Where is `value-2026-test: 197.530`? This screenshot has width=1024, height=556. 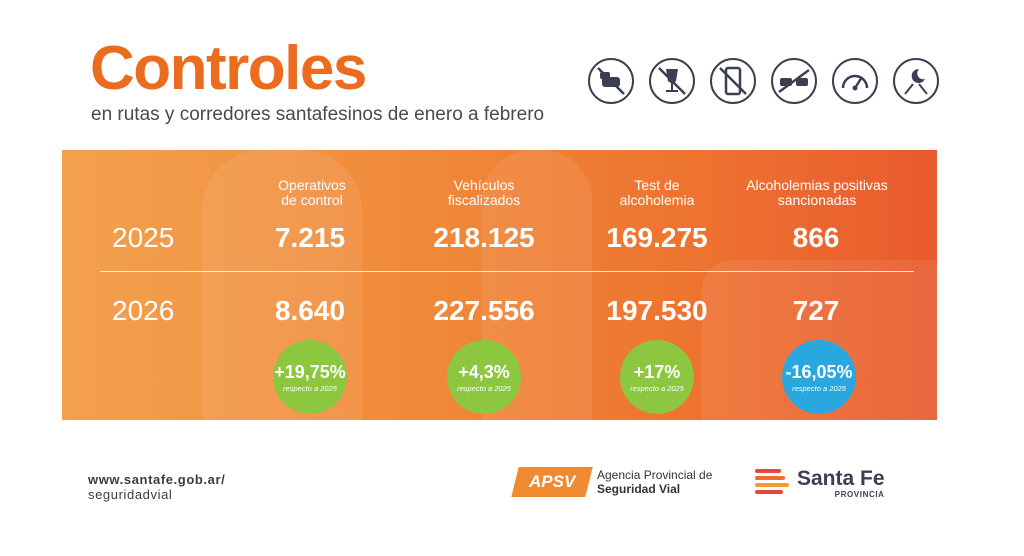
value-2026-test: 197.530 is located at coordinates (657, 310).